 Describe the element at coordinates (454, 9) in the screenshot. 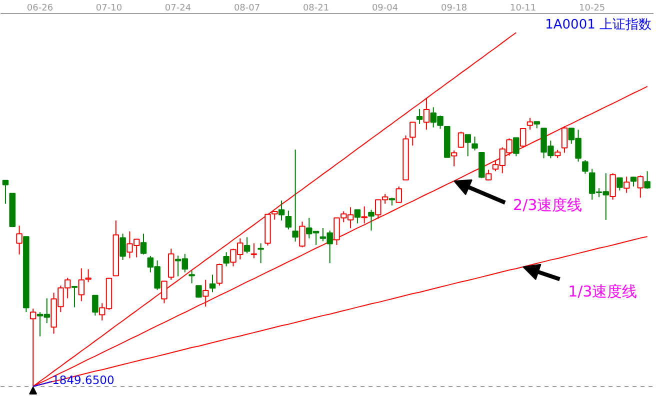

I see `x-tick-label: 09-18` at that location.